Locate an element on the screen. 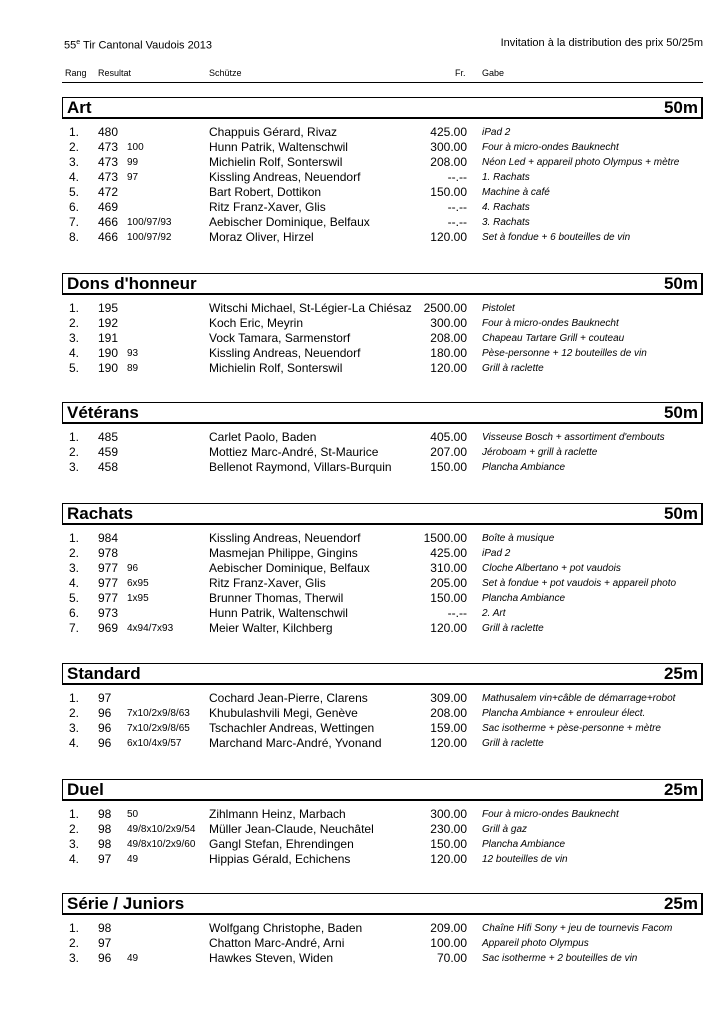  result: 466 is located at coordinates (108, 237).